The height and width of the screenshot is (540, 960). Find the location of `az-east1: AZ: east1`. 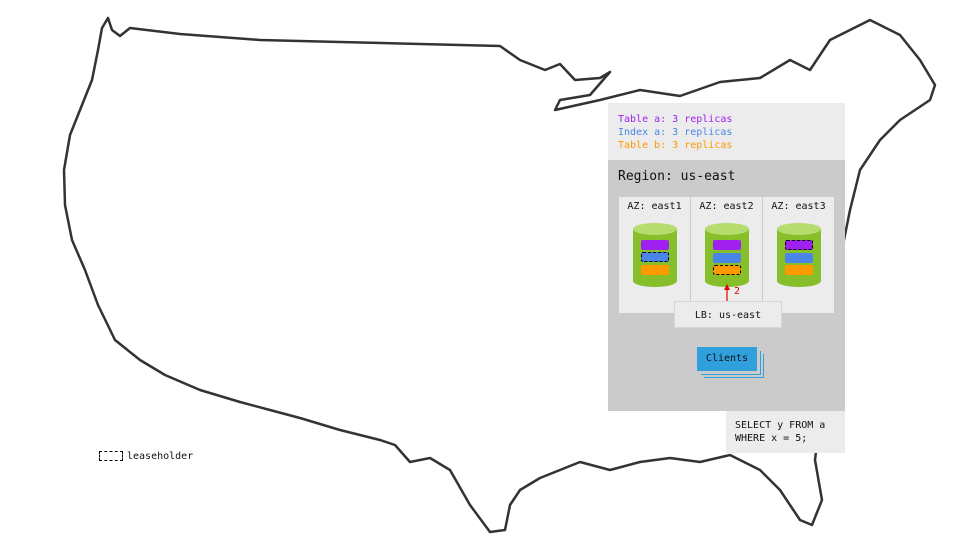

az-east1: AZ: east1 is located at coordinates (655, 255).